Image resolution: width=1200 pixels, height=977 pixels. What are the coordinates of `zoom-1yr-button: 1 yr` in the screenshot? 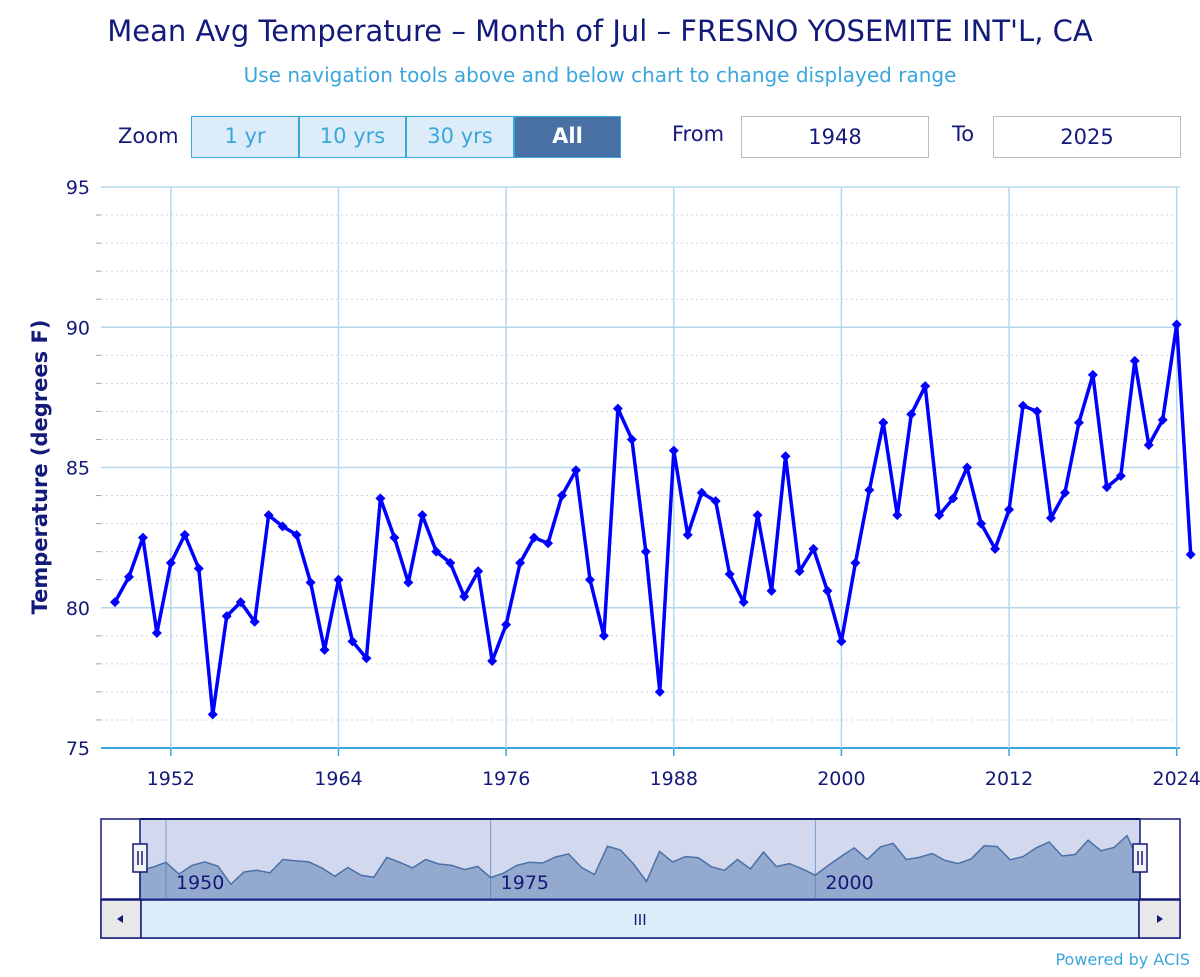 It's located at (245, 137).